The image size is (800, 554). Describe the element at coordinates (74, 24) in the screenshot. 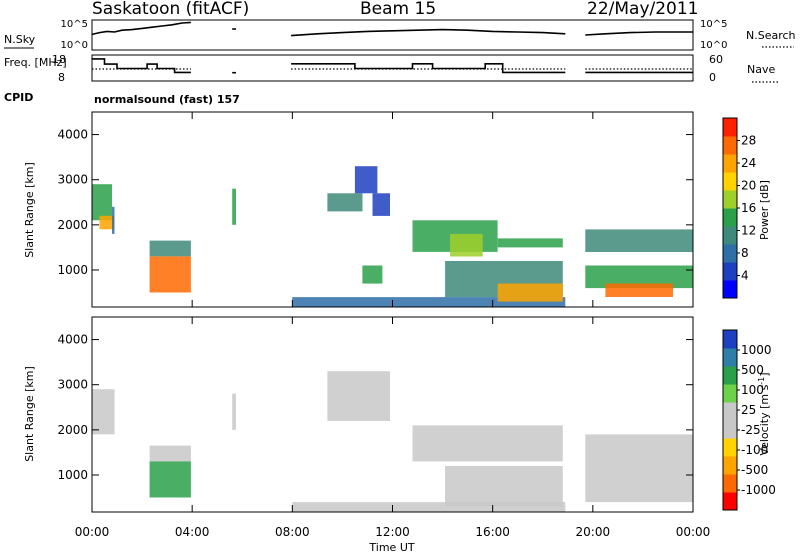

I see `noise-left-tick-top: 10^5` at that location.